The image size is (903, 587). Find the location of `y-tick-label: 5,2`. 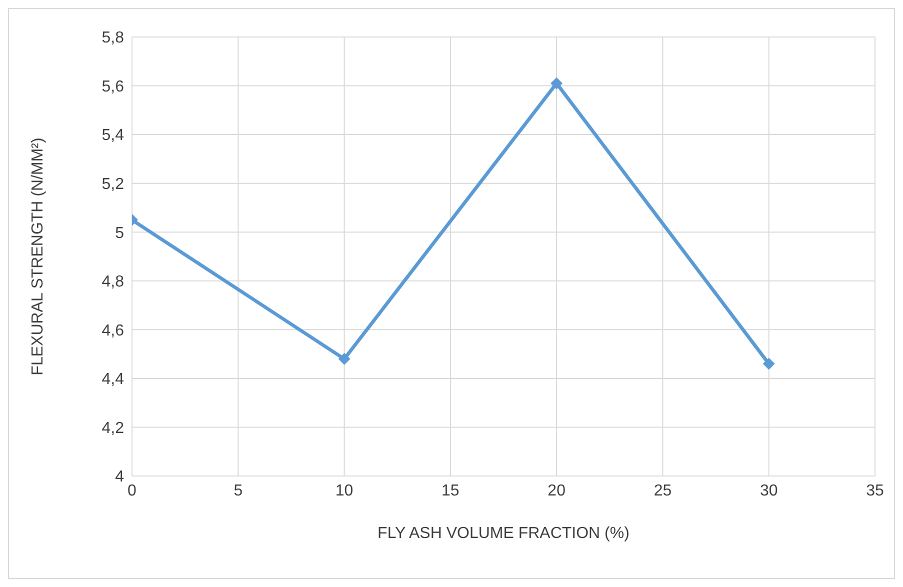

y-tick-label: 5,2 is located at coordinates (113, 185).